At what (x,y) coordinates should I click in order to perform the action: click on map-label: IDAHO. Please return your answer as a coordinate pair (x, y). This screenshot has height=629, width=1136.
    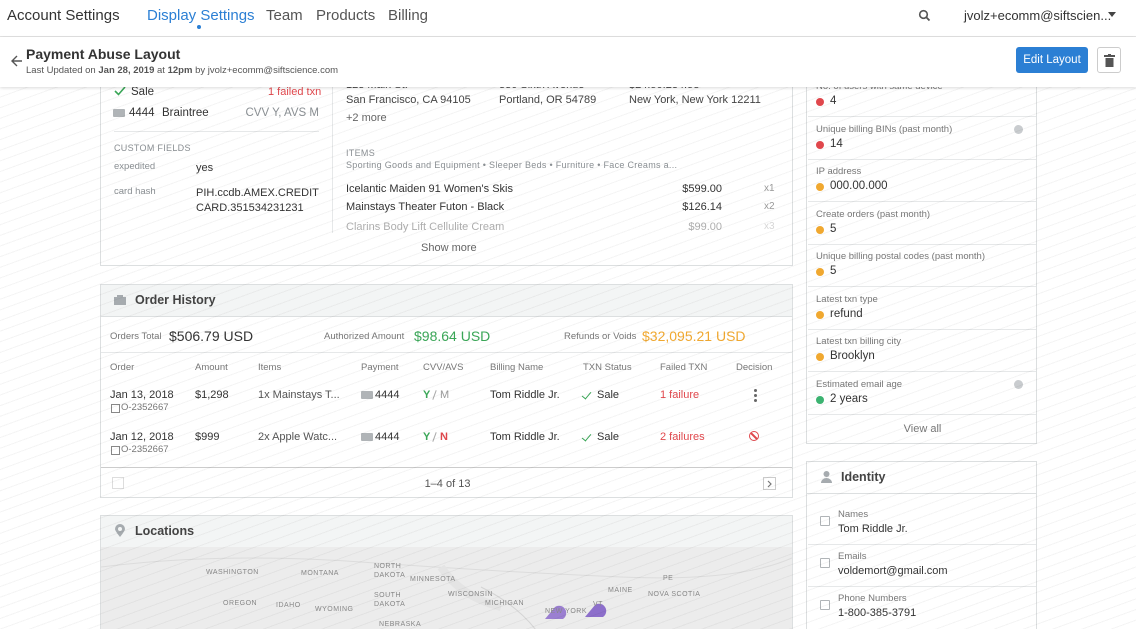
    Looking at the image, I should click on (288, 605).